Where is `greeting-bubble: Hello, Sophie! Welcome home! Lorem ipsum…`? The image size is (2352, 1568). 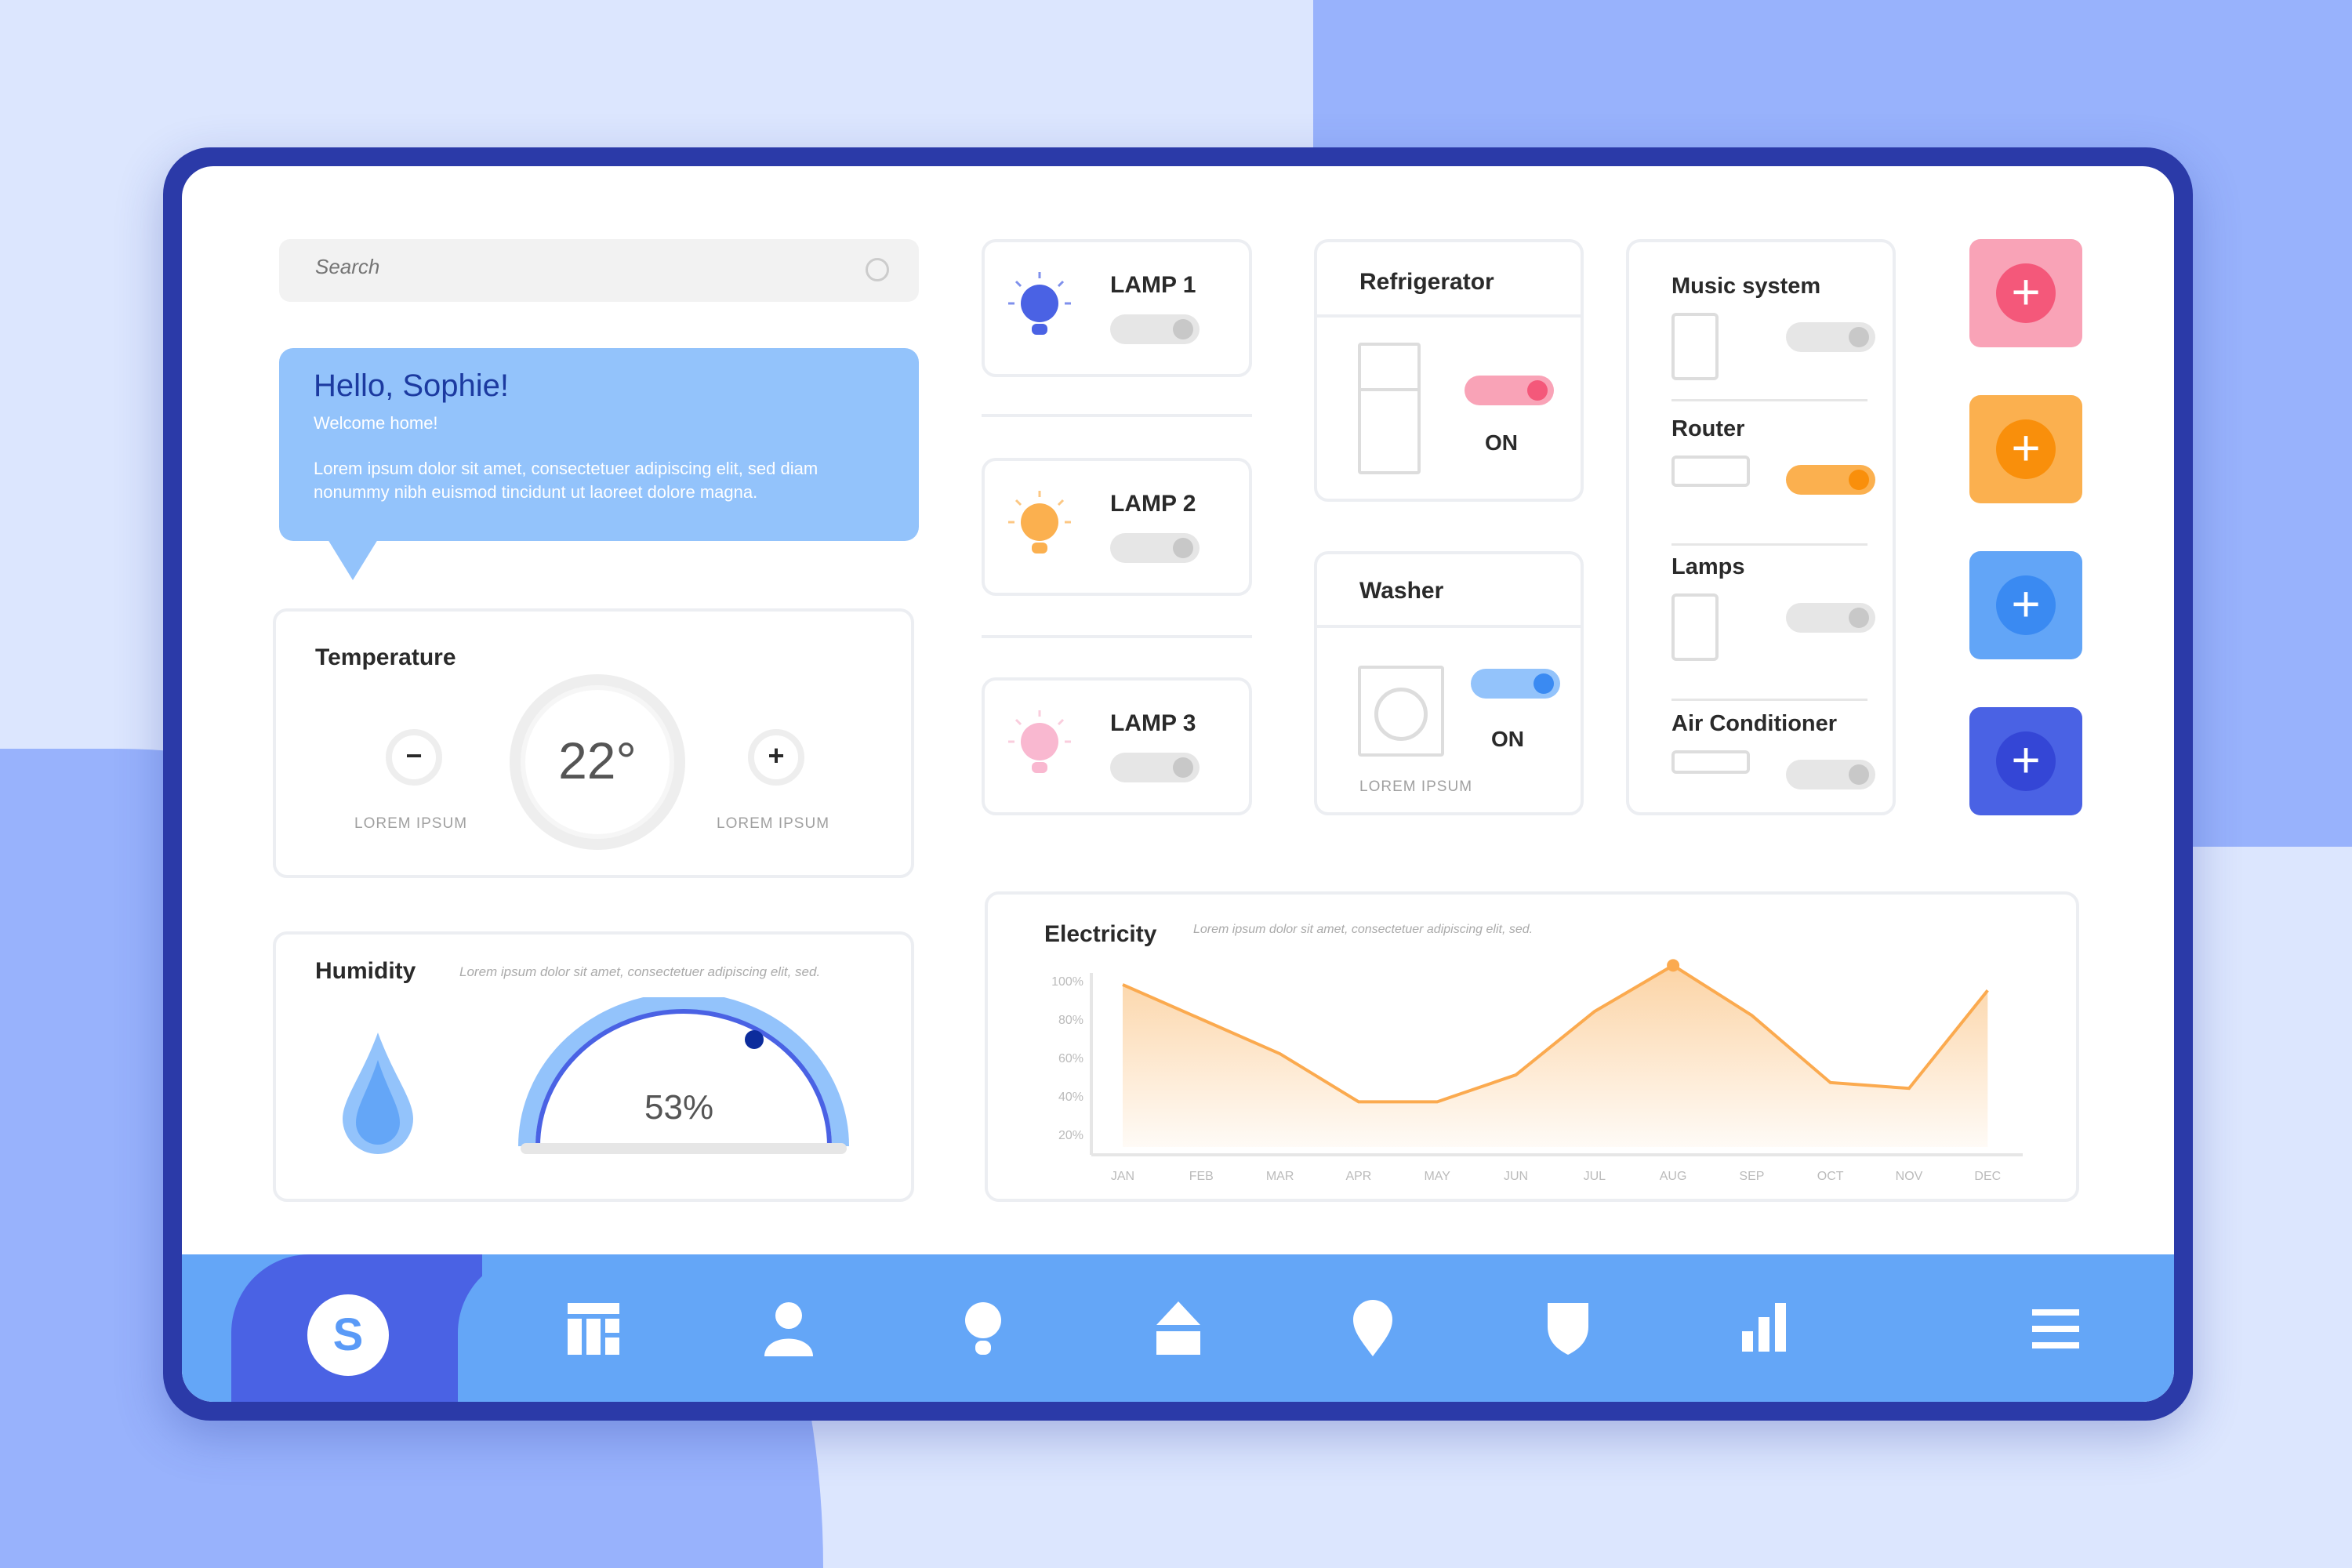 greeting-bubble: Hello, Sophie! Welcome home! Lorem ipsum… is located at coordinates (599, 444).